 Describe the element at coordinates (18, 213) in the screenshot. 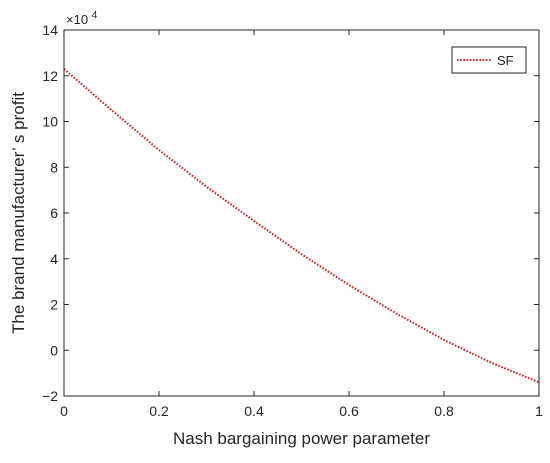

I see `y-axis-title: The brand manufacturer’ s profit` at that location.